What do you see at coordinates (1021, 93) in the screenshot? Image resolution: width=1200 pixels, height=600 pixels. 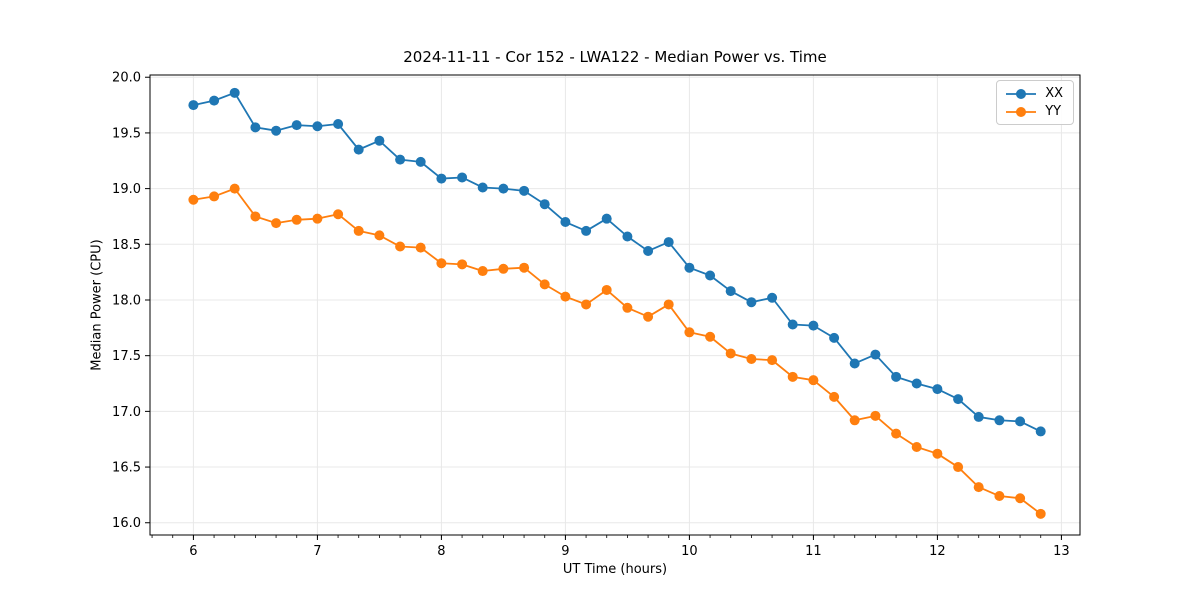 I see `legend-line-marker-xx-icon` at bounding box center [1021, 93].